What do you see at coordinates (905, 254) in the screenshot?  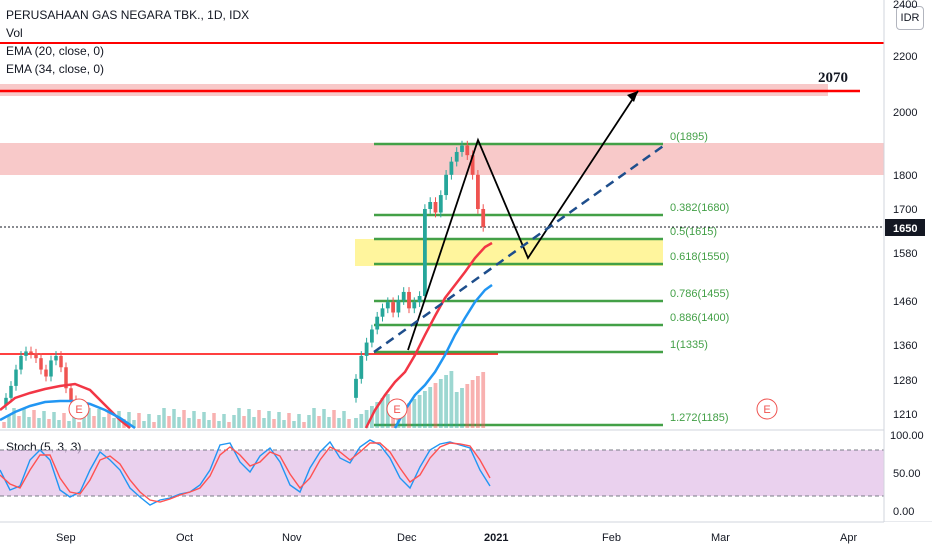 I see `price-tick-1580: 1580` at bounding box center [905, 254].